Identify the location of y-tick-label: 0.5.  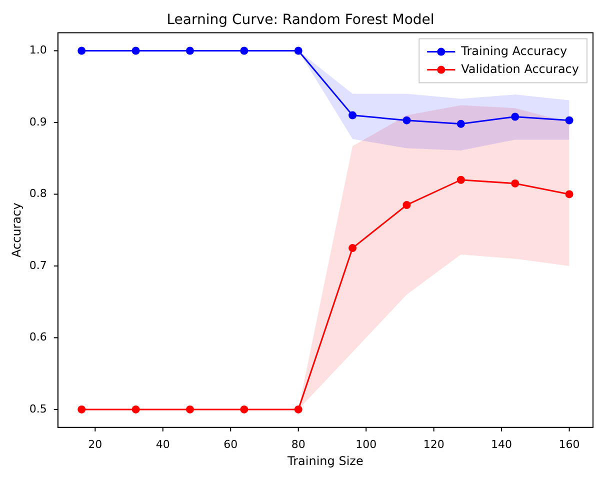
(38, 409).